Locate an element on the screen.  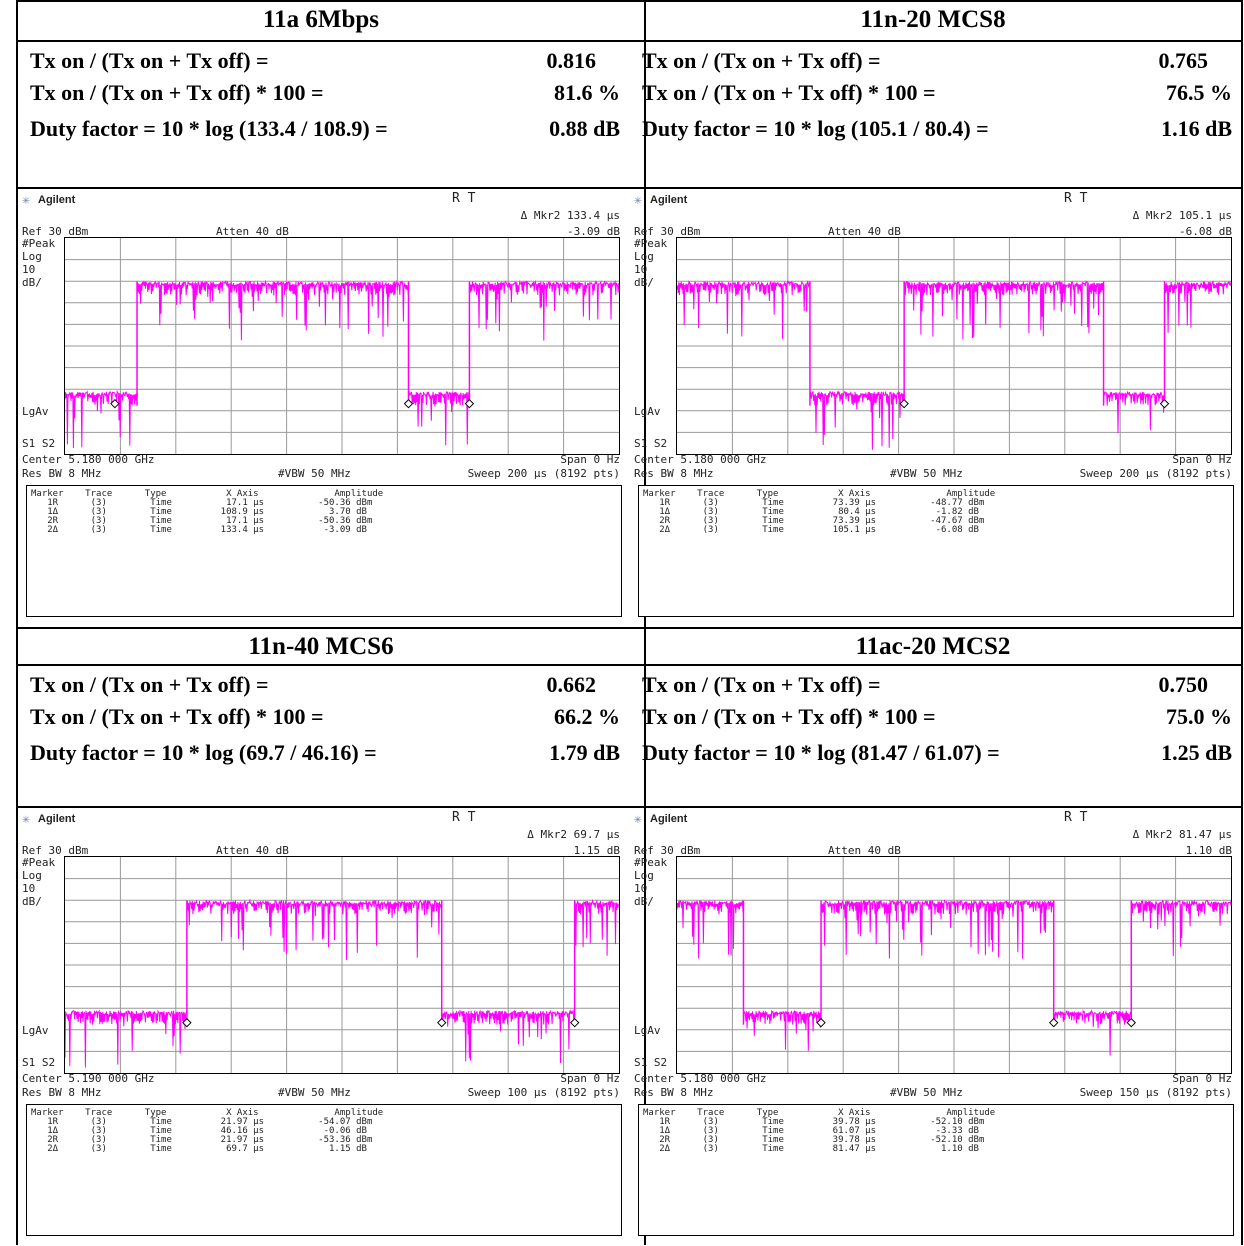
duty-factor-label: Duty factor = 10 * log (105.1 / 80.4) = is located at coordinates (815, 128).